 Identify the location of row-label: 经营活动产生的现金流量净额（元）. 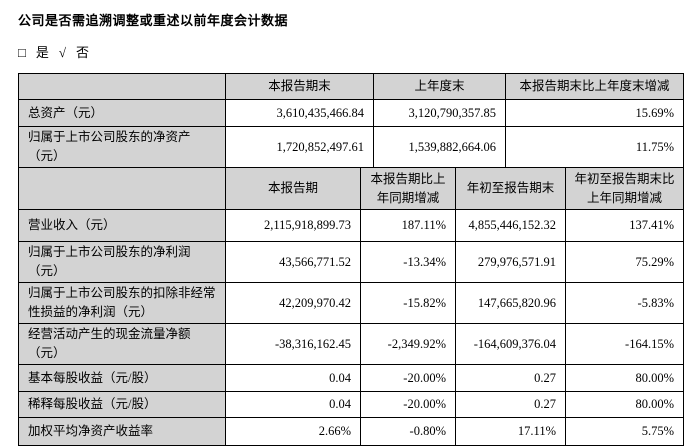
(122, 344).